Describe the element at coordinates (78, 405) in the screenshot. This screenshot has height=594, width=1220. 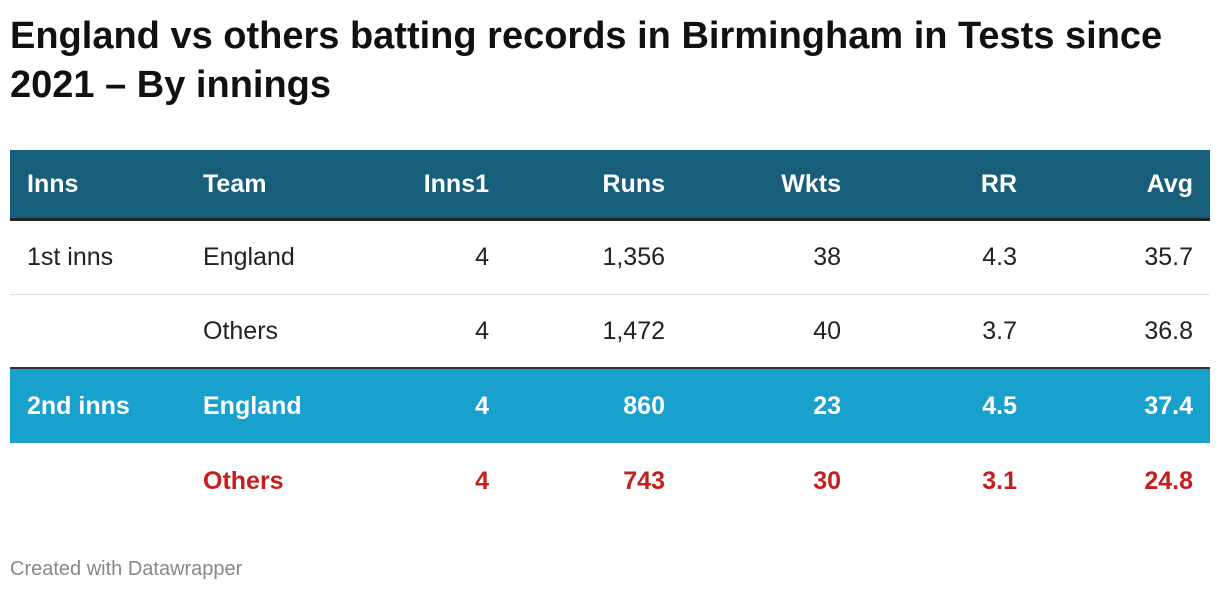
I see `cell: 2nd inns` at that location.